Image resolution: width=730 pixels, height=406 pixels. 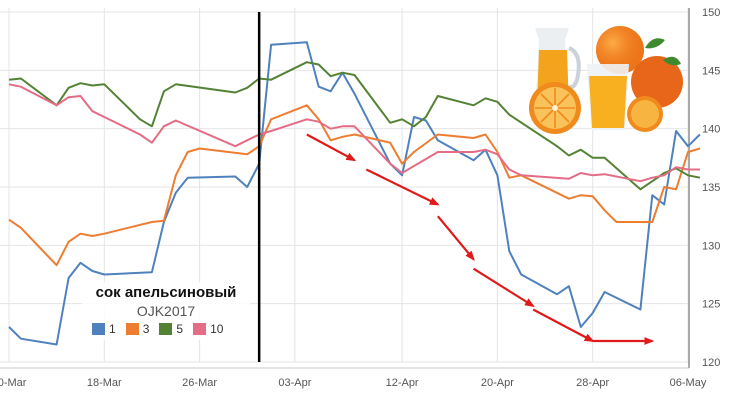 I want to click on legend-label: 5, so click(x=180, y=329).